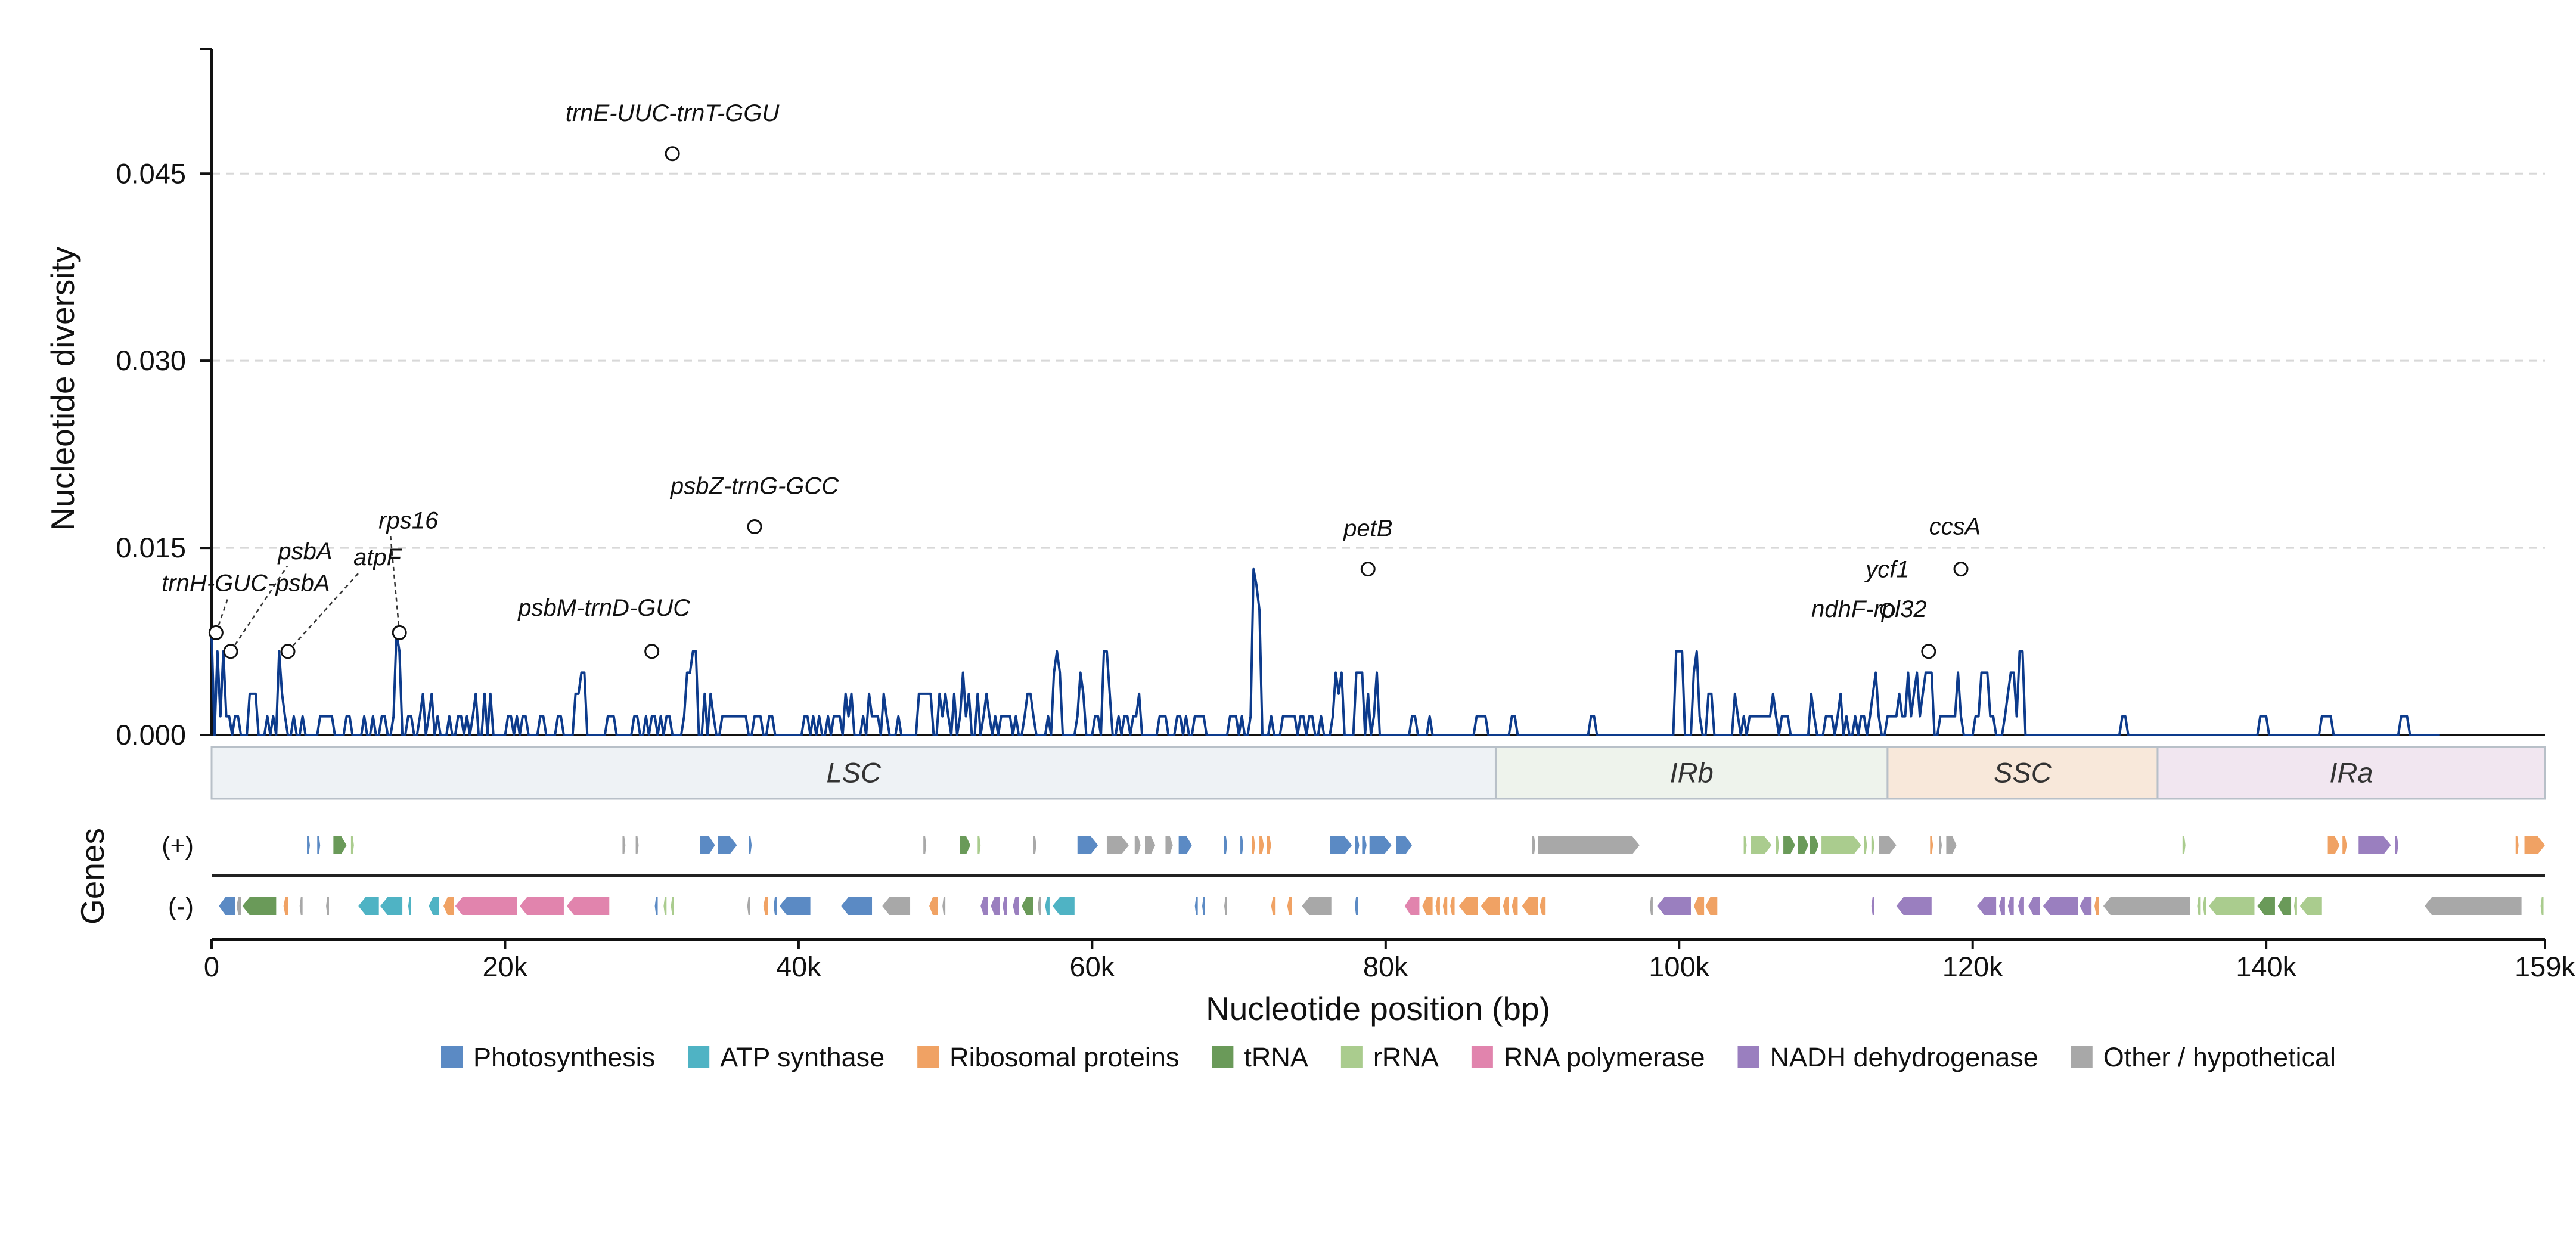 This screenshot has height=1253, width=2576. What do you see at coordinates (246, 583) in the screenshot?
I see `peak-label: trnH-GUC-psbA` at bounding box center [246, 583].